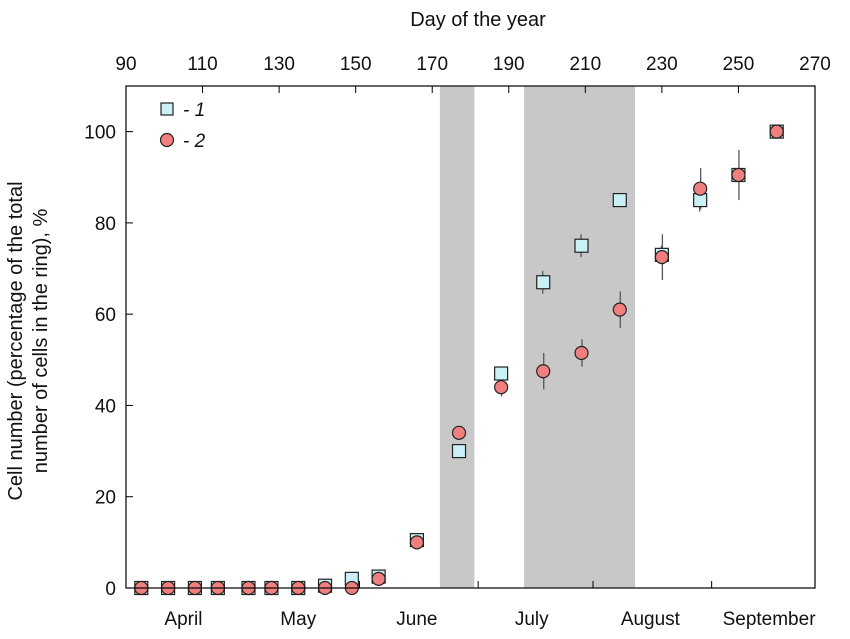 The height and width of the screenshot is (639, 850). Describe the element at coordinates (105, 224) in the screenshot. I see `y-tick-label-80: 80` at that location.